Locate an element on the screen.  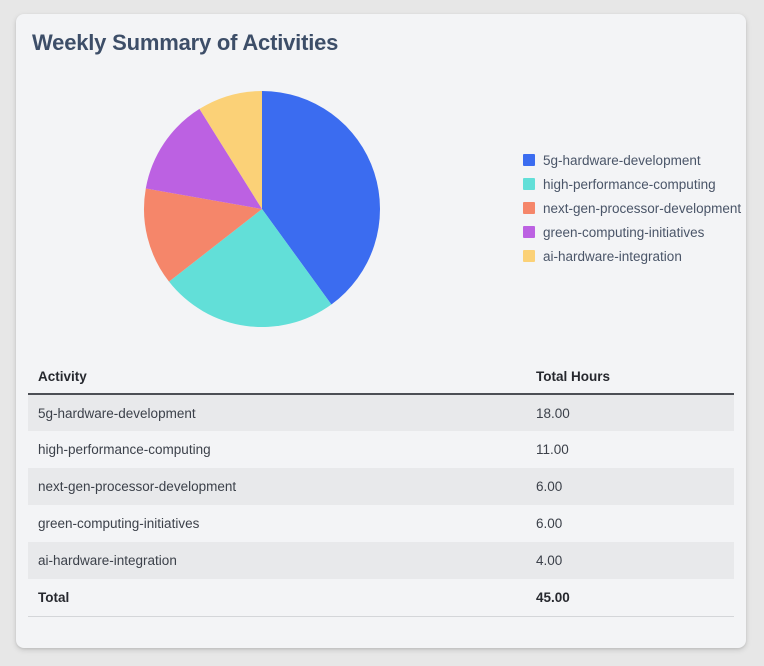
table-header-row: Activity Total Hours is located at coordinates (381, 377).